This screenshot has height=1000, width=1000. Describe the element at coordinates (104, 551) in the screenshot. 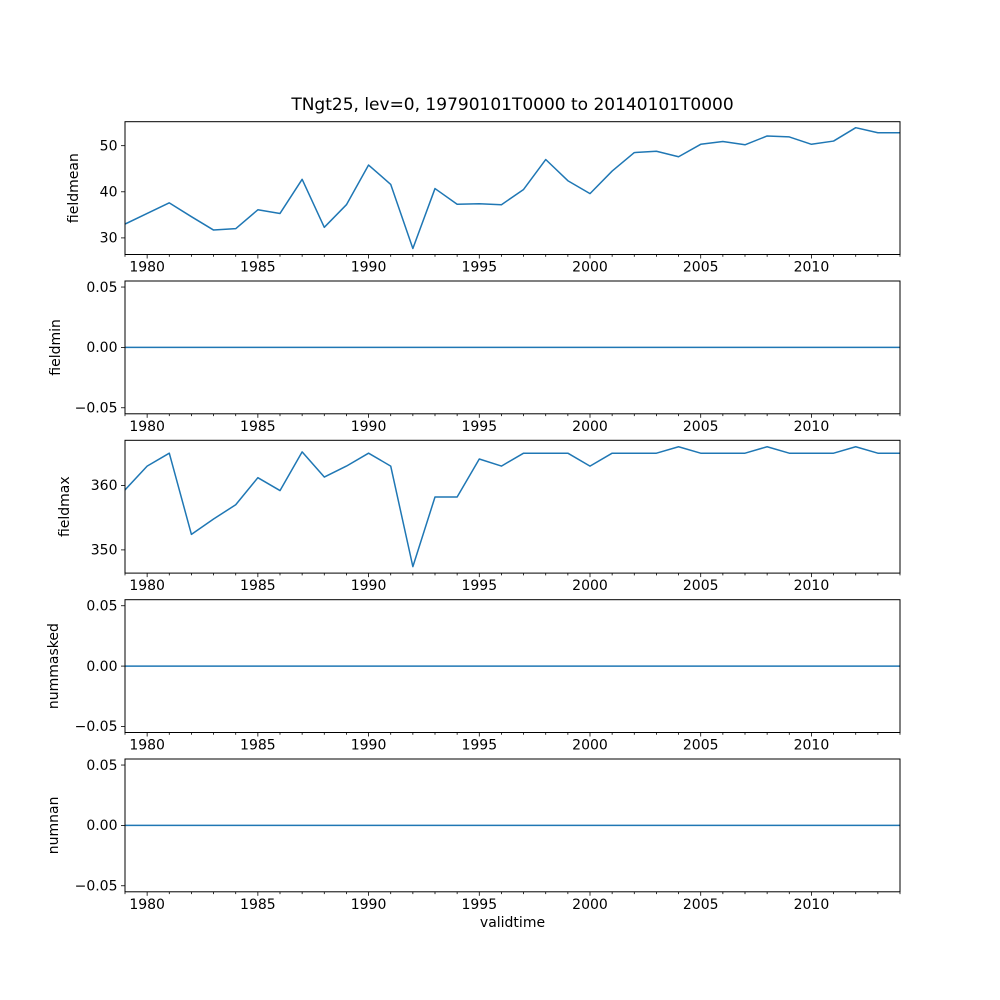

I see `y-tick-label: 350` at that location.